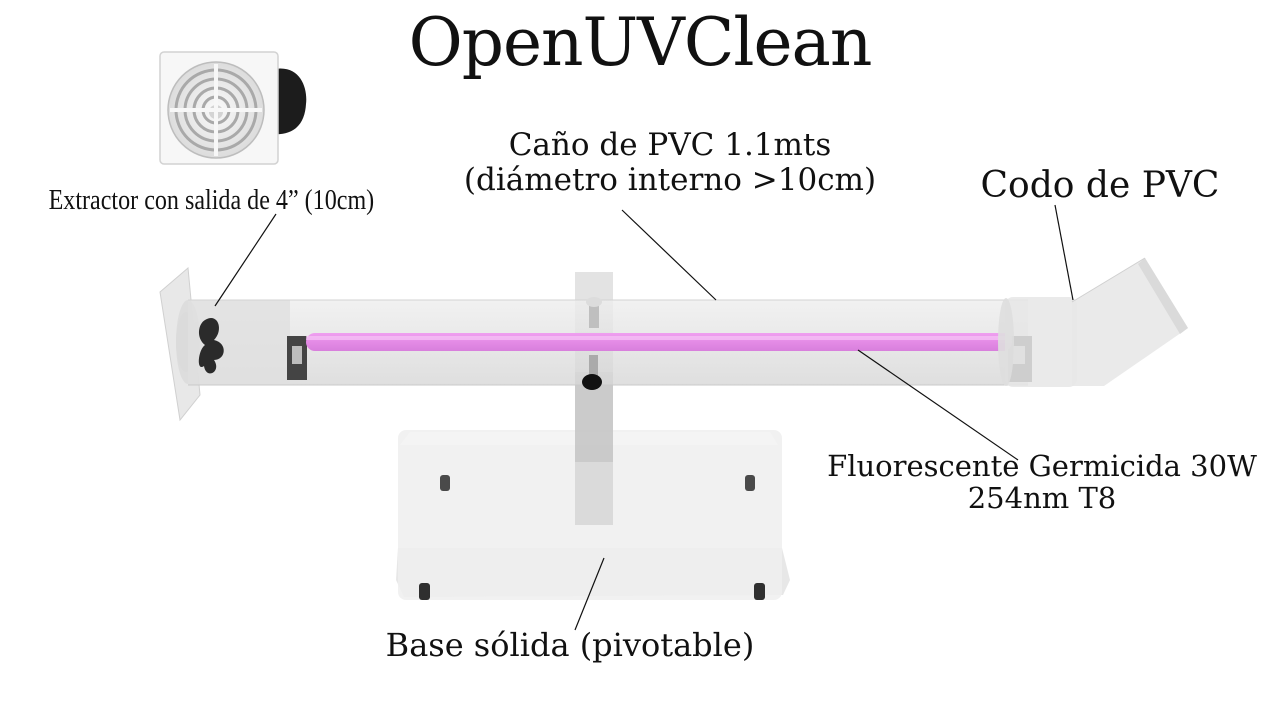  What do you see at coordinates (1042, 498) in the screenshot?
I see `label-uv-lamp-line2: 254nm T8` at bounding box center [1042, 498].